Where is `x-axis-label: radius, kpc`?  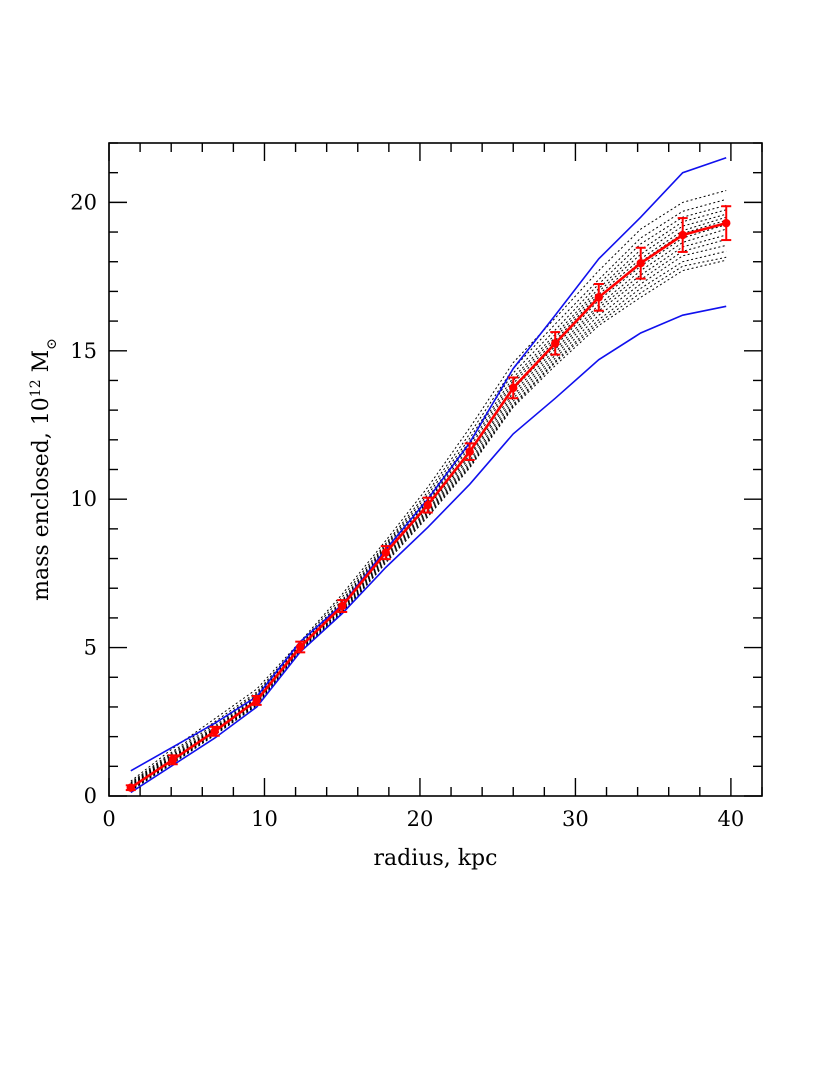 x-axis-label: radius, kpc is located at coordinates (436, 858).